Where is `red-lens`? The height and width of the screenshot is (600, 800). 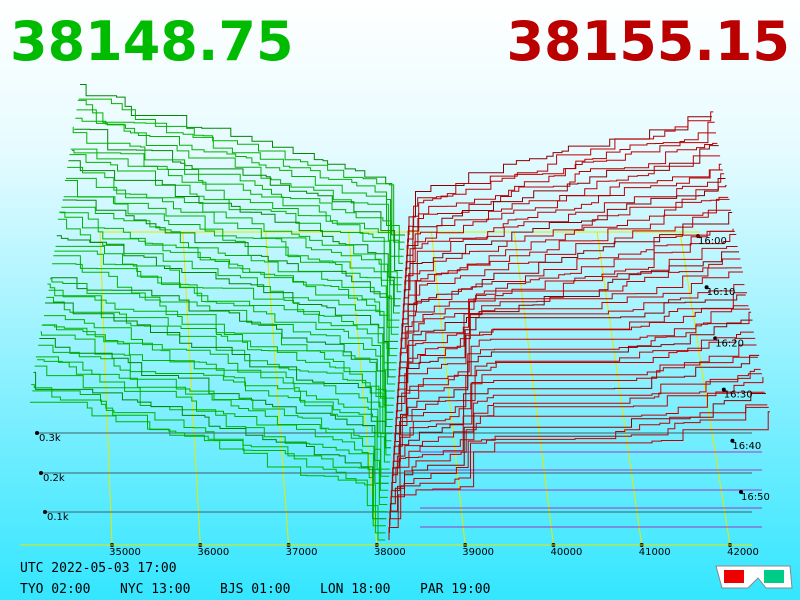 red-lens is located at coordinates (734, 576).